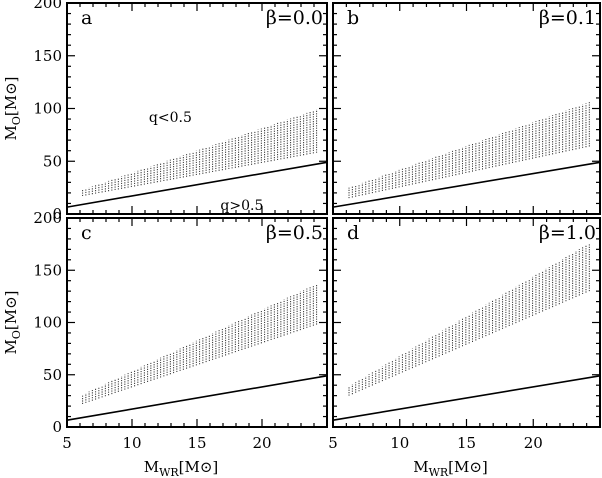  Describe the element at coordinates (86, 18) in the screenshot. I see `panel-letter: a` at that location.